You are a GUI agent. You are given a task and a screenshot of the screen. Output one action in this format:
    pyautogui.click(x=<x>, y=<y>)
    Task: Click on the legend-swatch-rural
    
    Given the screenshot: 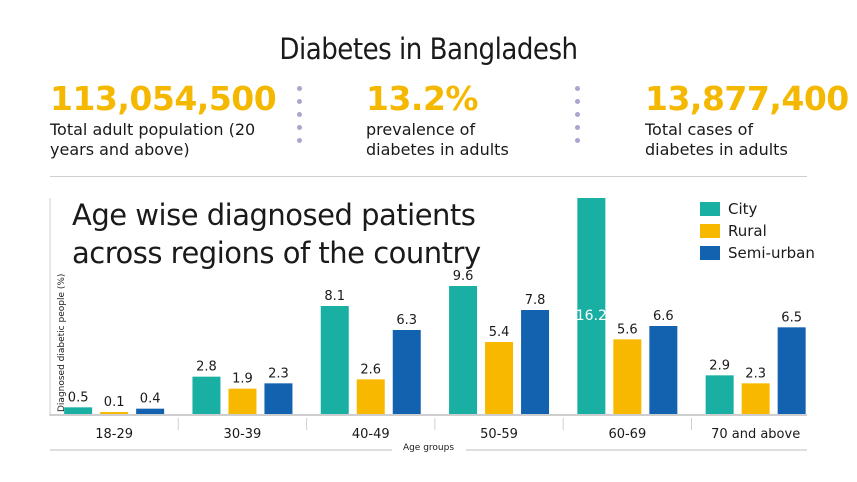 What is the action you would take?
    pyautogui.click(x=710, y=231)
    